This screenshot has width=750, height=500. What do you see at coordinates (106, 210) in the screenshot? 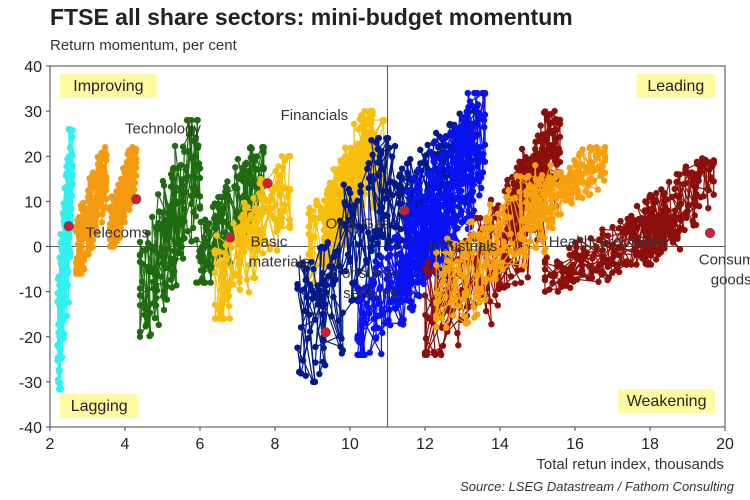
I see `series-technology` at bounding box center [106, 210].